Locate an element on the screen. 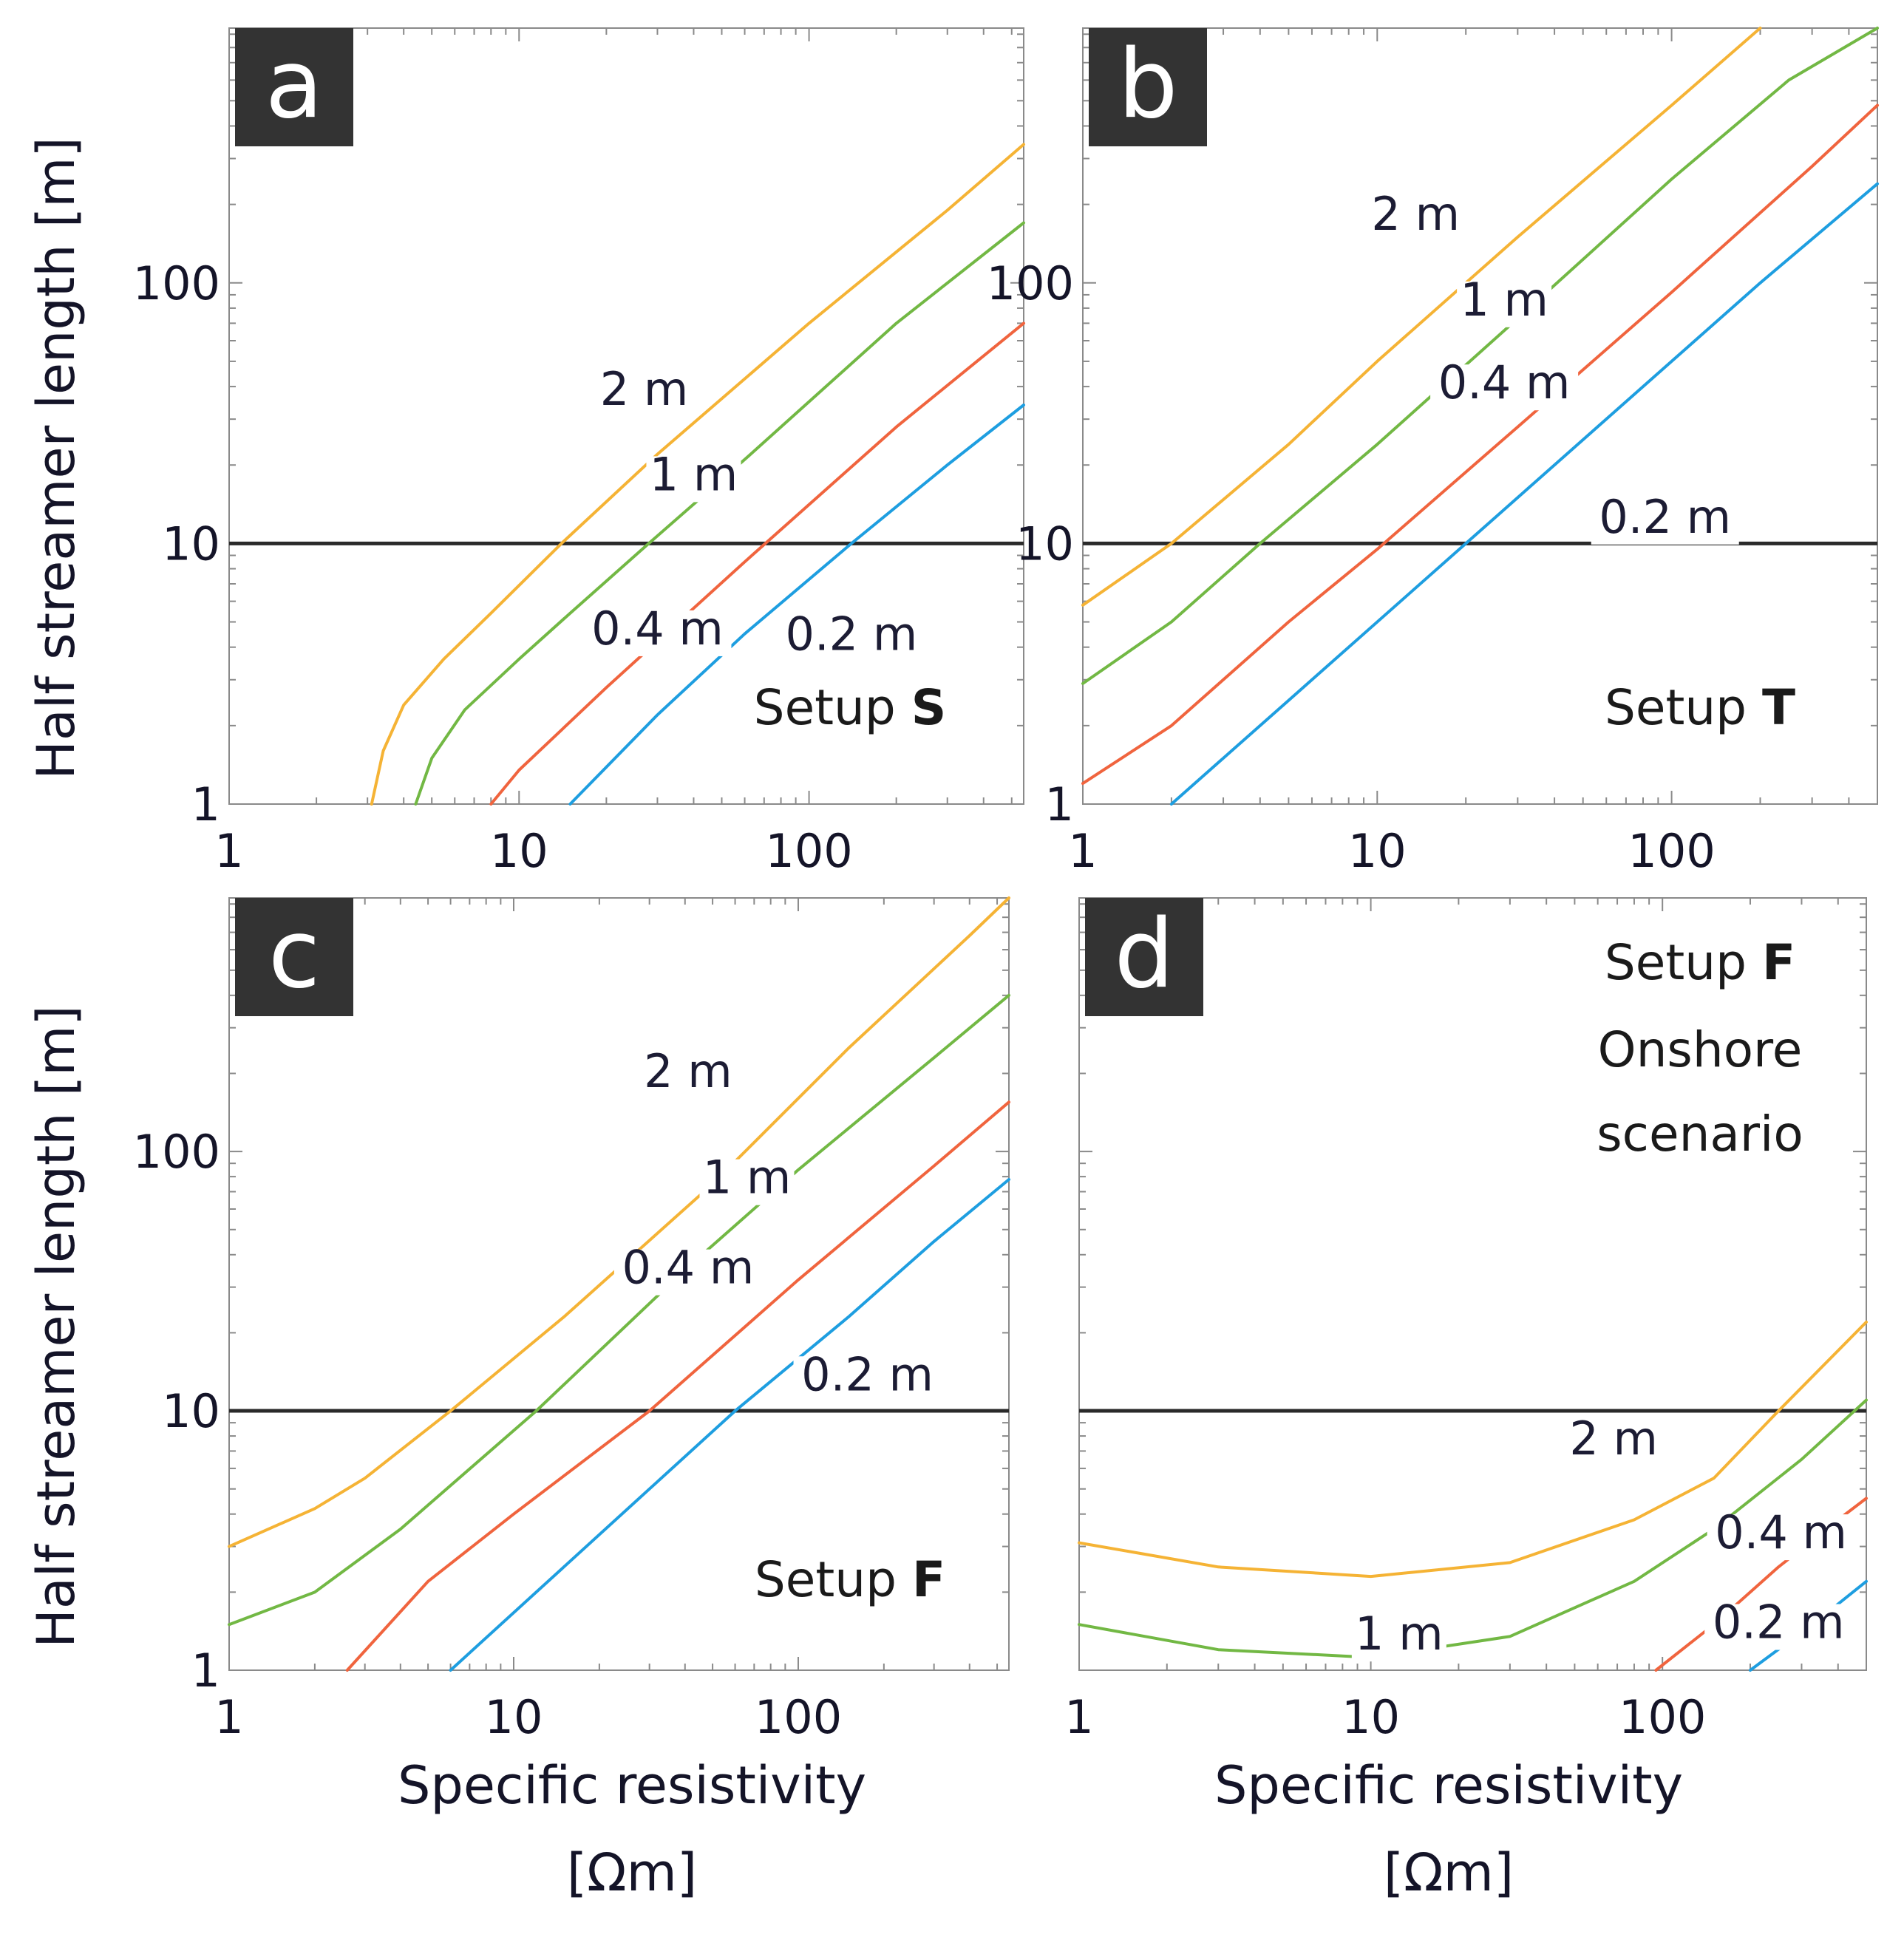  x-tick-label-a: 10 is located at coordinates (519, 851).